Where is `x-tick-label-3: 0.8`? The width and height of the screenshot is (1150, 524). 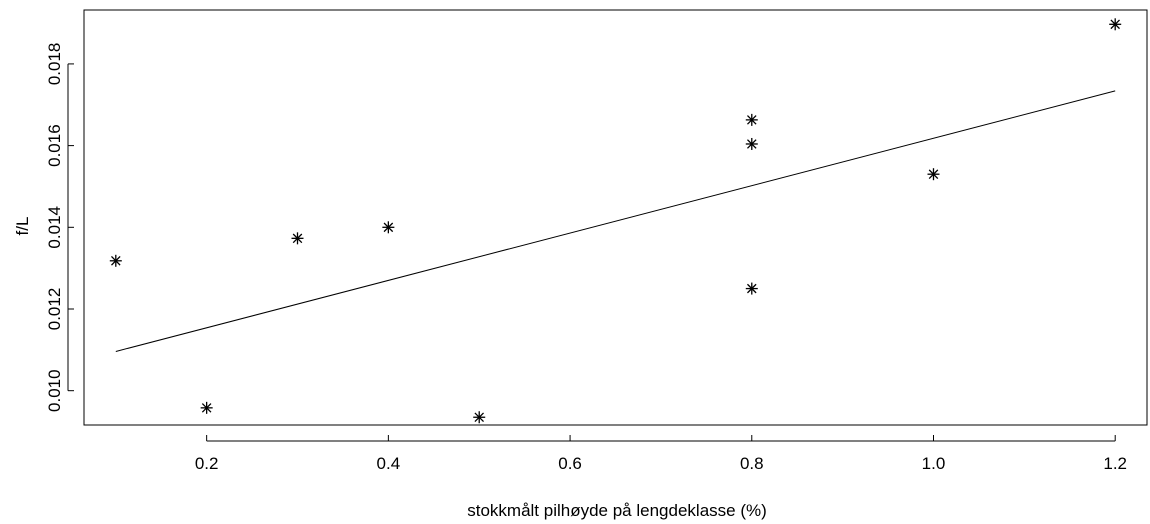 x-tick-label-3: 0.8 is located at coordinates (752, 463).